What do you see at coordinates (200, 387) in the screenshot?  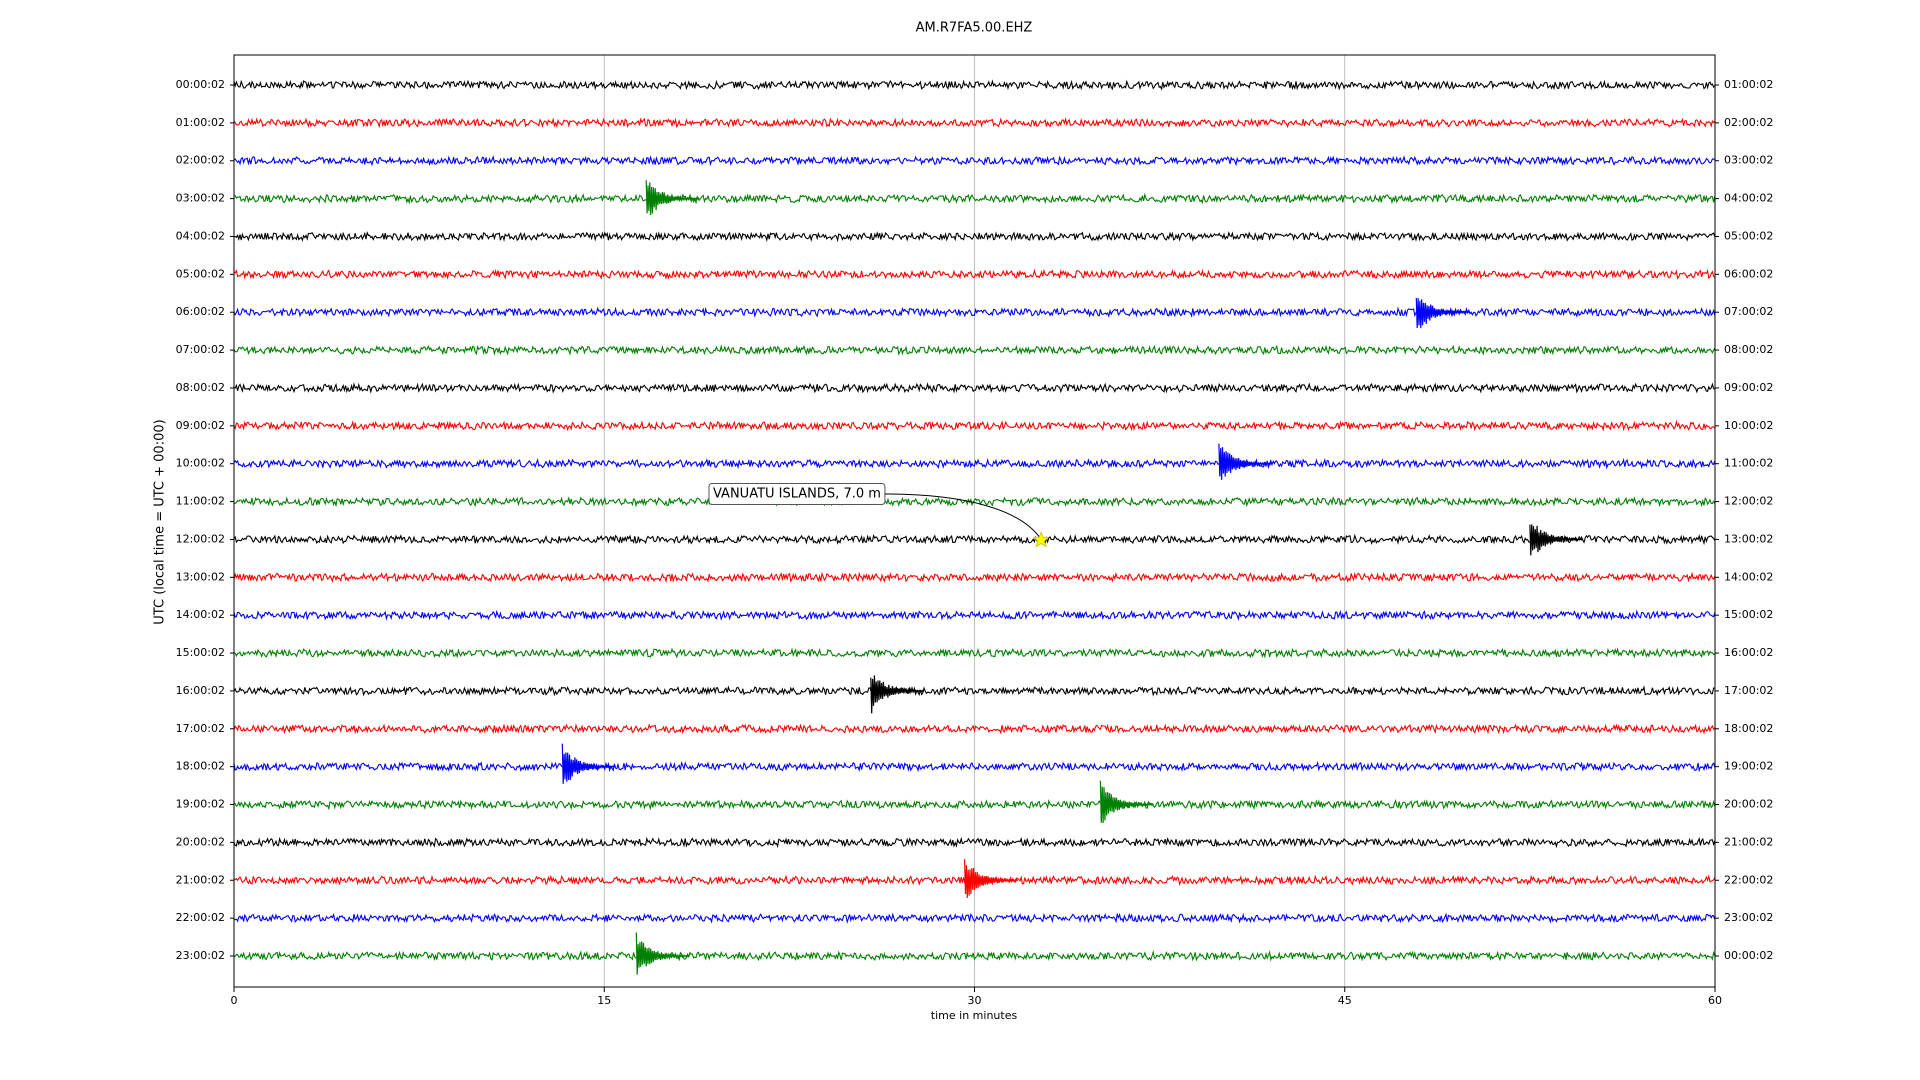 I see `row-label: 08:00:02` at bounding box center [200, 387].